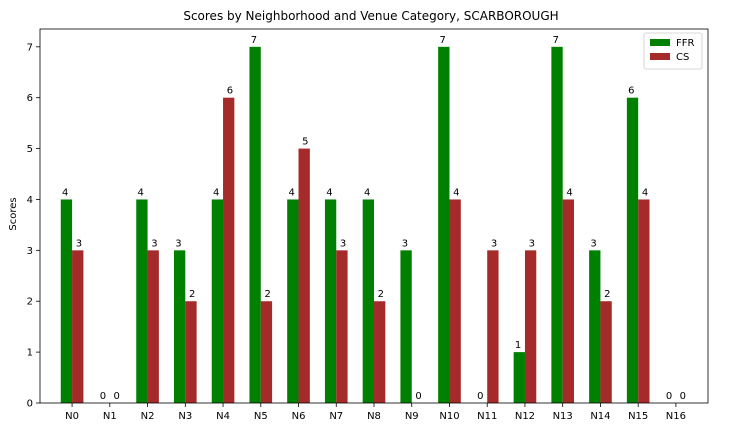  I want to click on bar-ffr-n10, so click(444, 225).